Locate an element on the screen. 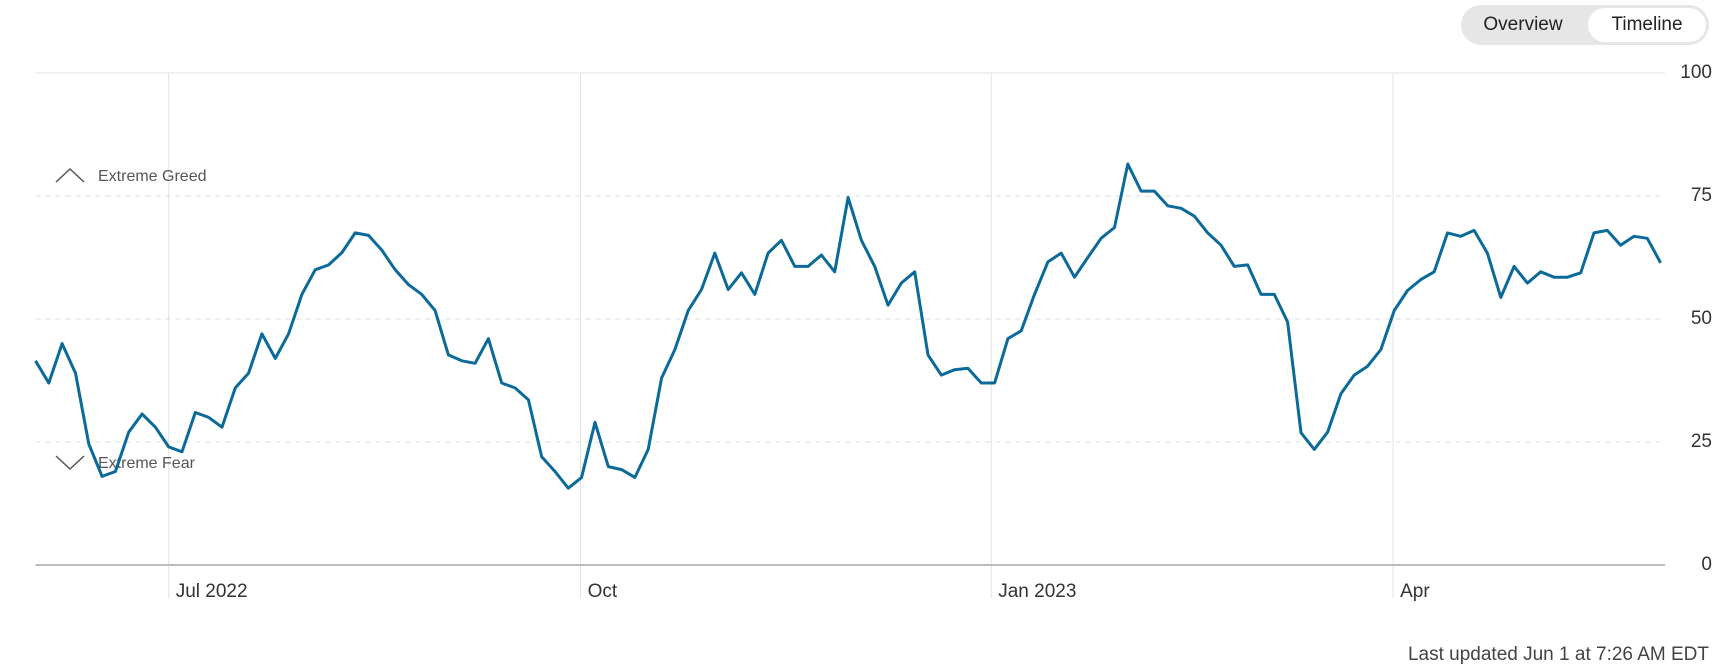  overview-button: Overview is located at coordinates (1523, 24).